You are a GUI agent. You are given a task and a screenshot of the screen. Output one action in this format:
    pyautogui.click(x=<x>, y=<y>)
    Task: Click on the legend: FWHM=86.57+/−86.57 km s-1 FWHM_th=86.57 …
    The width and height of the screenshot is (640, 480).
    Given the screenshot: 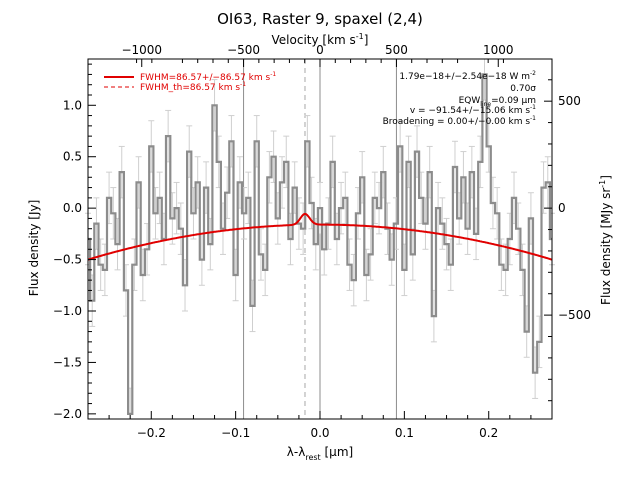 What is the action you would take?
    pyautogui.click(x=190, y=82)
    